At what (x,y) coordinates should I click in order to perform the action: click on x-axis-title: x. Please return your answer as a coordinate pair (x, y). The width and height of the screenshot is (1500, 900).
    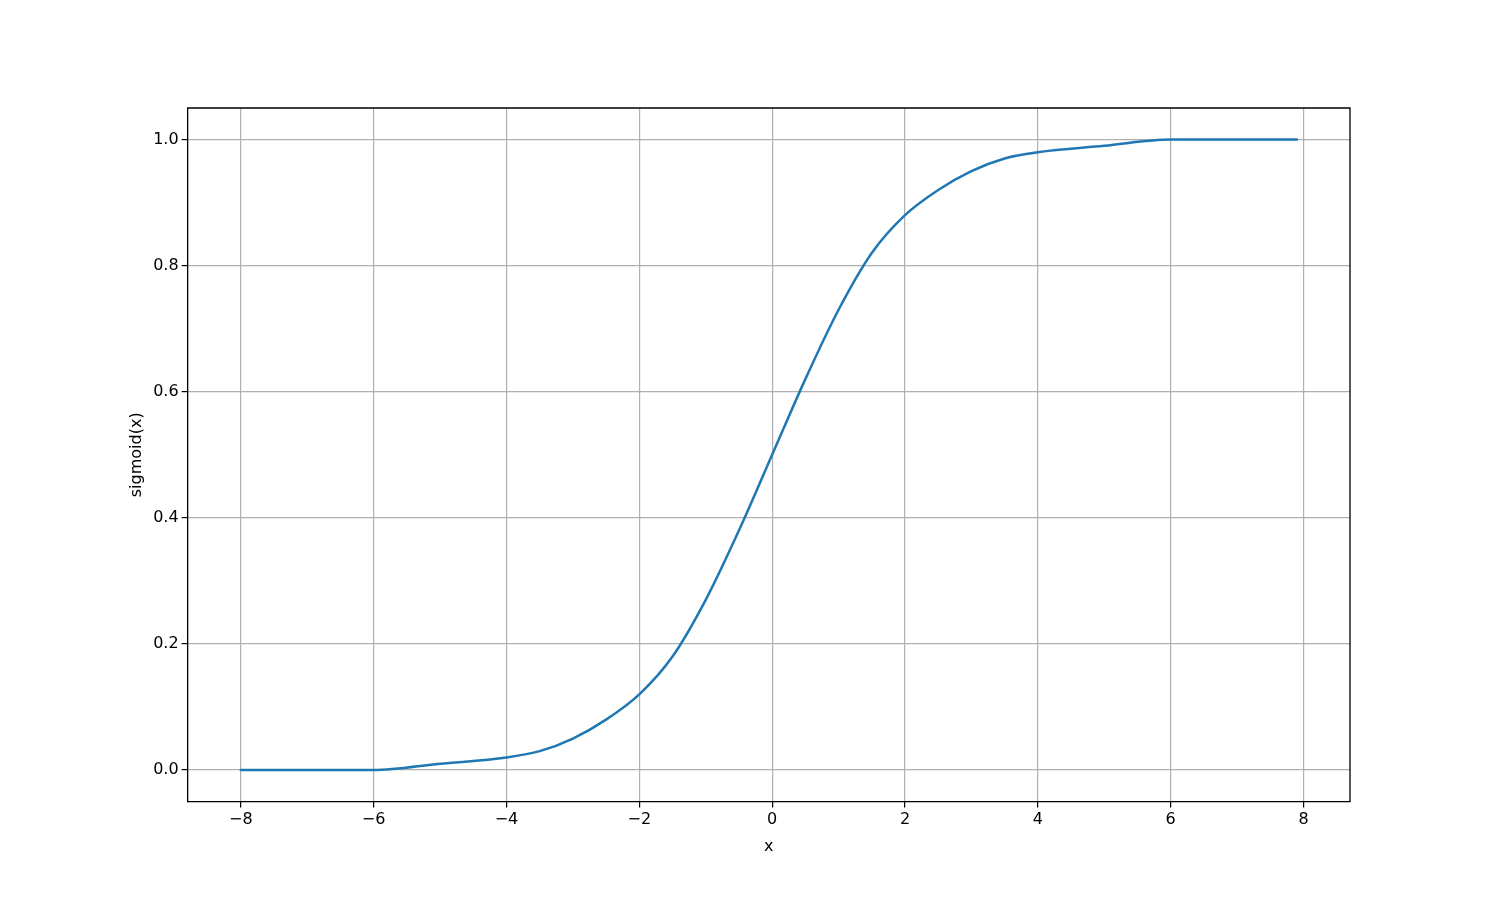
    Looking at the image, I should click on (769, 845).